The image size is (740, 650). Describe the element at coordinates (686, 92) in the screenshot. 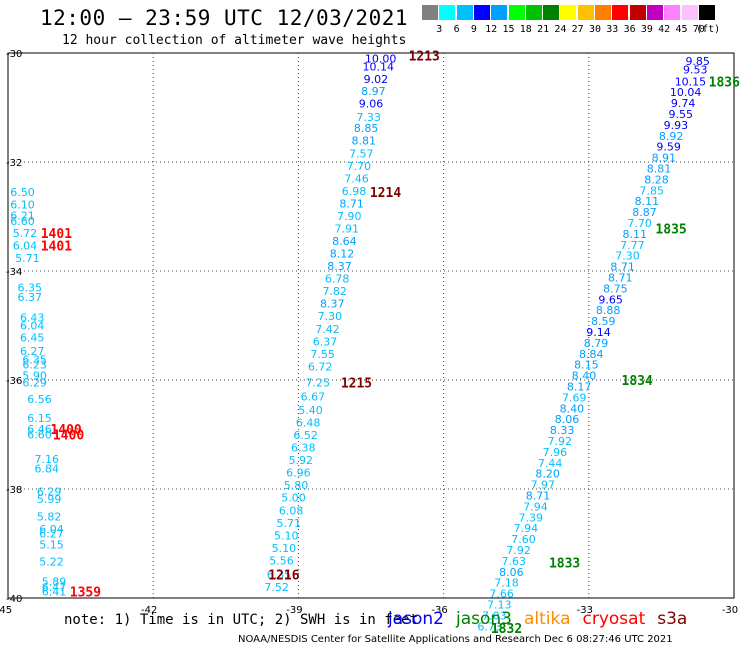

I see `wave-height-label: 10.04` at that location.